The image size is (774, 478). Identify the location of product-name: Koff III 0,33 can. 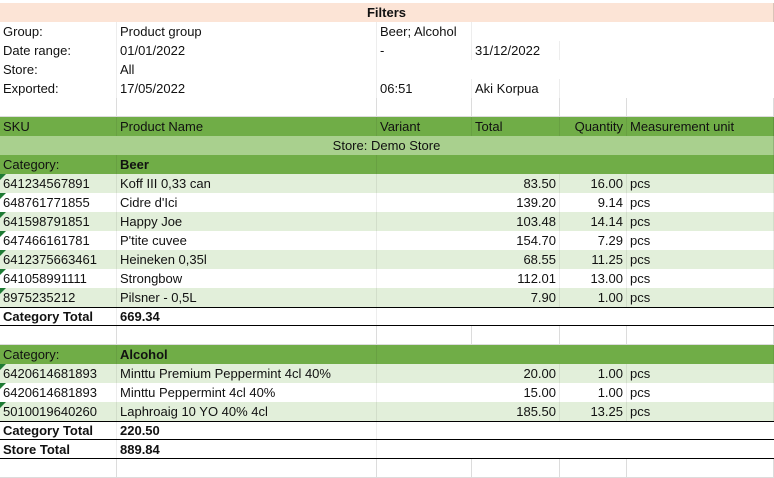
(247, 183).